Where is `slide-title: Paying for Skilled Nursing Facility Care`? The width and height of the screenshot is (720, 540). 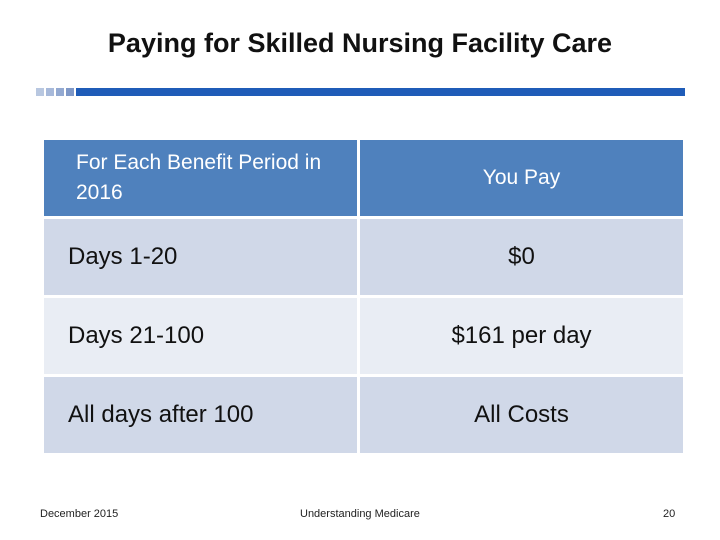
slide-title: Paying for Skilled Nursing Facility Care is located at coordinates (360, 43).